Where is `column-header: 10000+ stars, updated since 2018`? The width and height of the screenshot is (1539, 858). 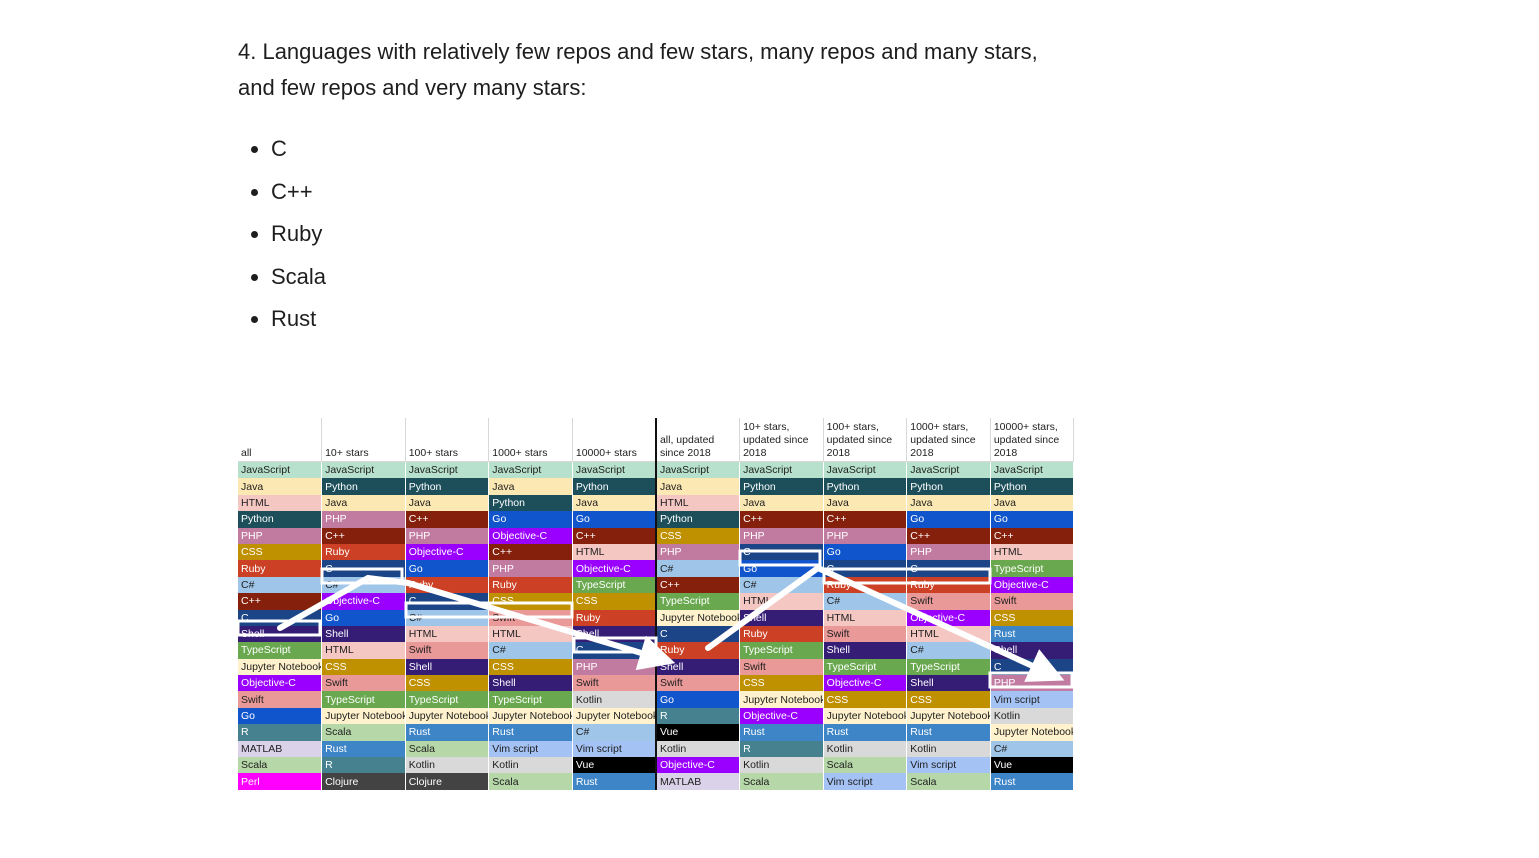
column-header: 10000+ stars, updated since 2018 is located at coordinates (1032, 440).